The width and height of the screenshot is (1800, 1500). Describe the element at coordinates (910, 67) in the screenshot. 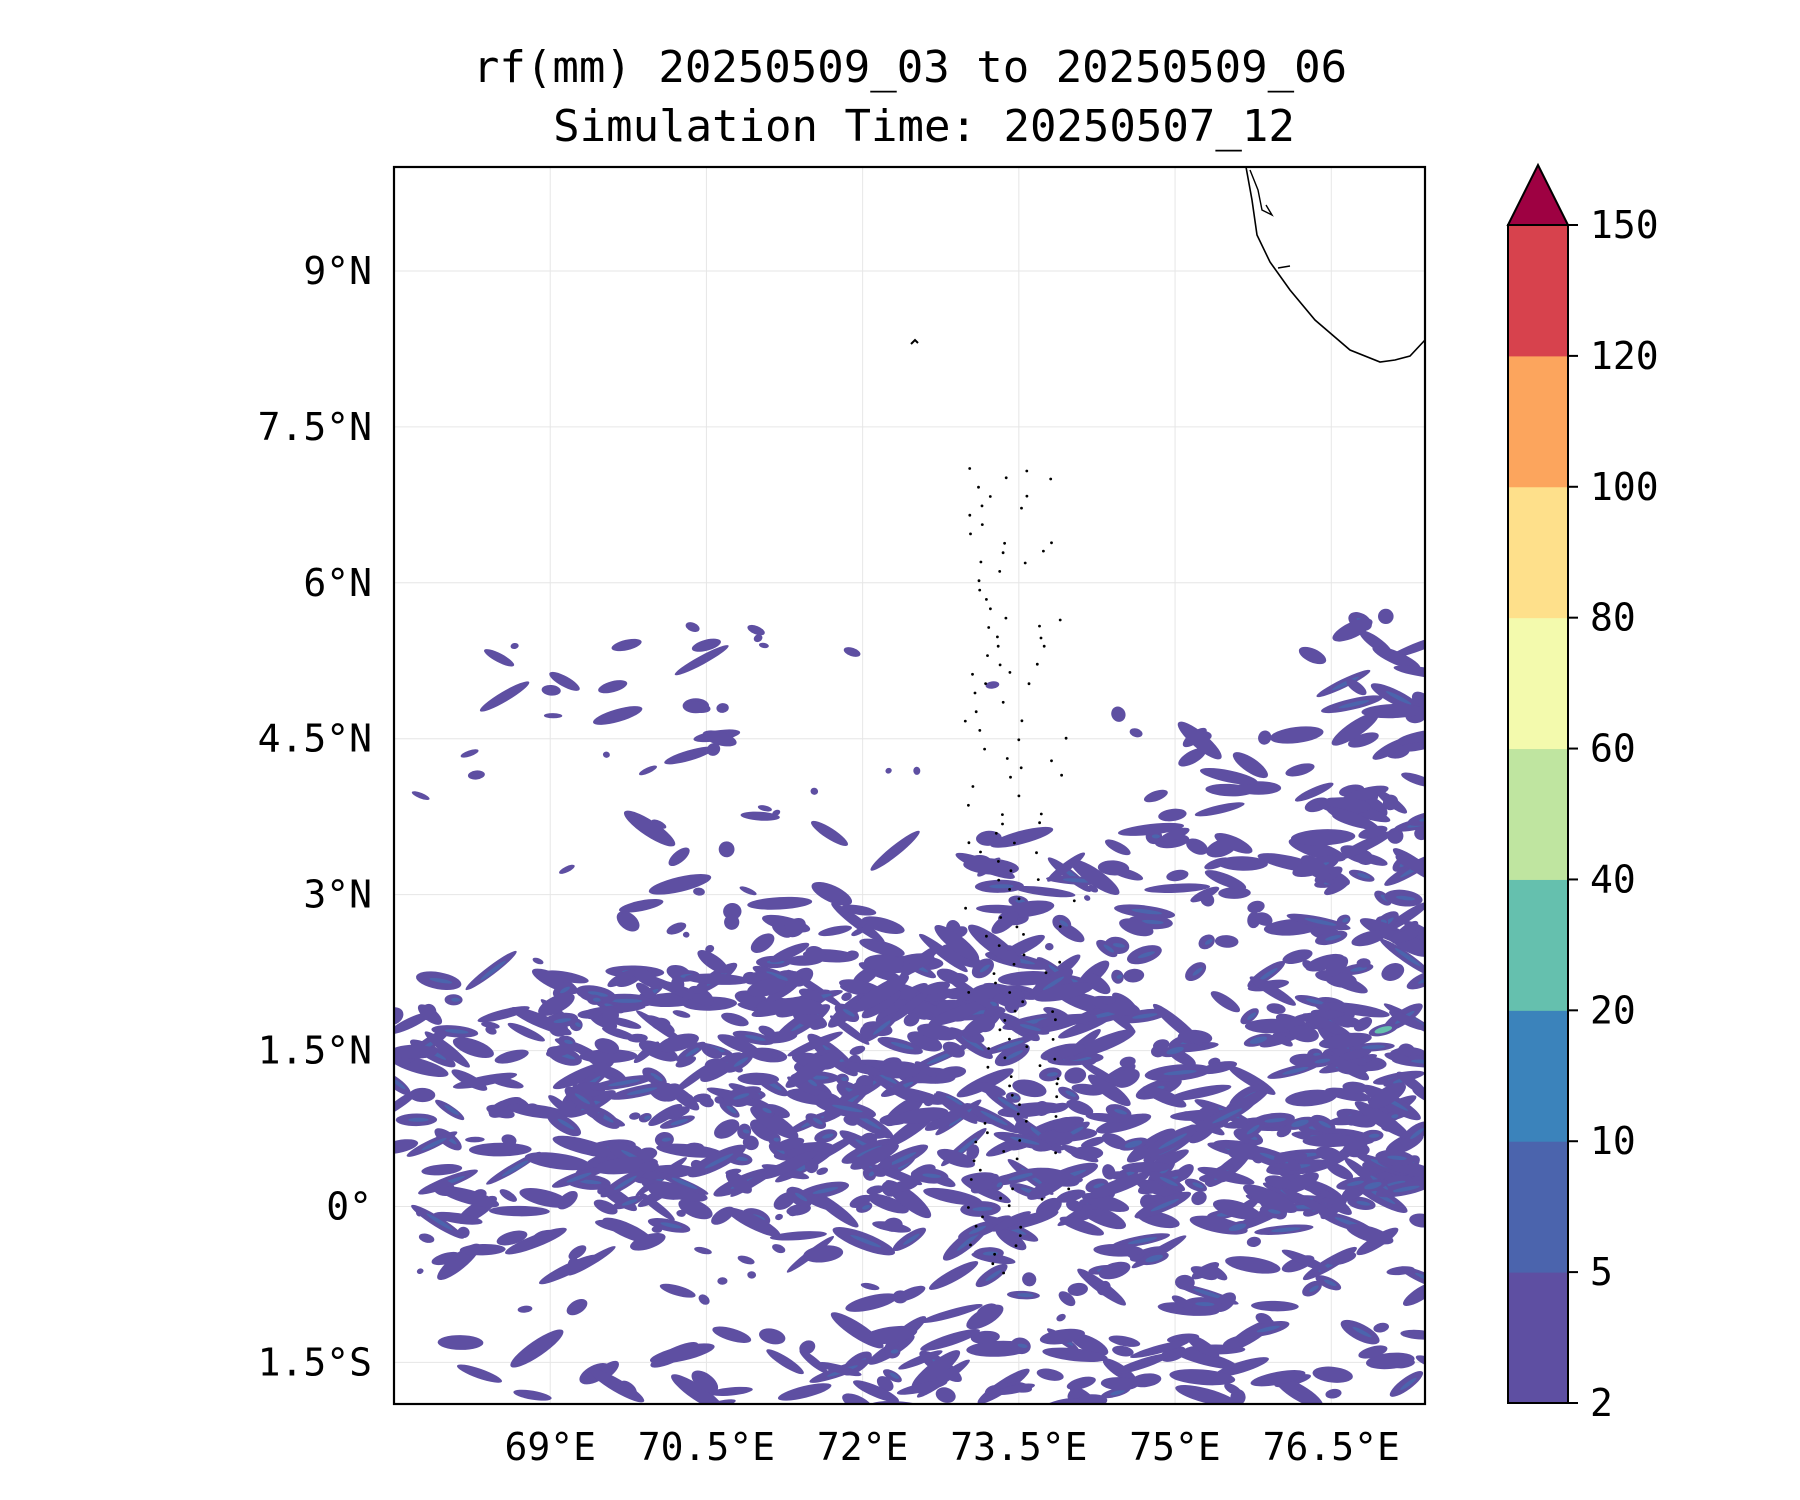

I see `chart-title: rf(mm) 20250509_03 to 20250509_06` at that location.